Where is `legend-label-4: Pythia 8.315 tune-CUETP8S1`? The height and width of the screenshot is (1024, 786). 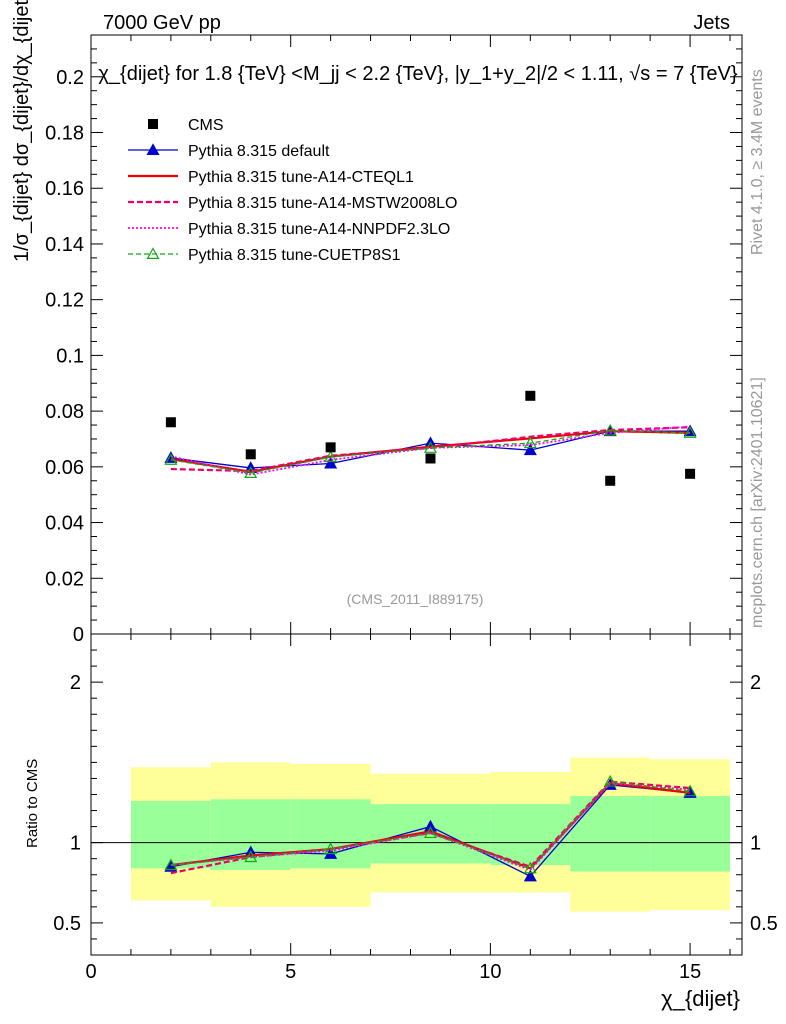 legend-label-4: Pythia 8.315 tune-CUETP8S1 is located at coordinates (294, 255).